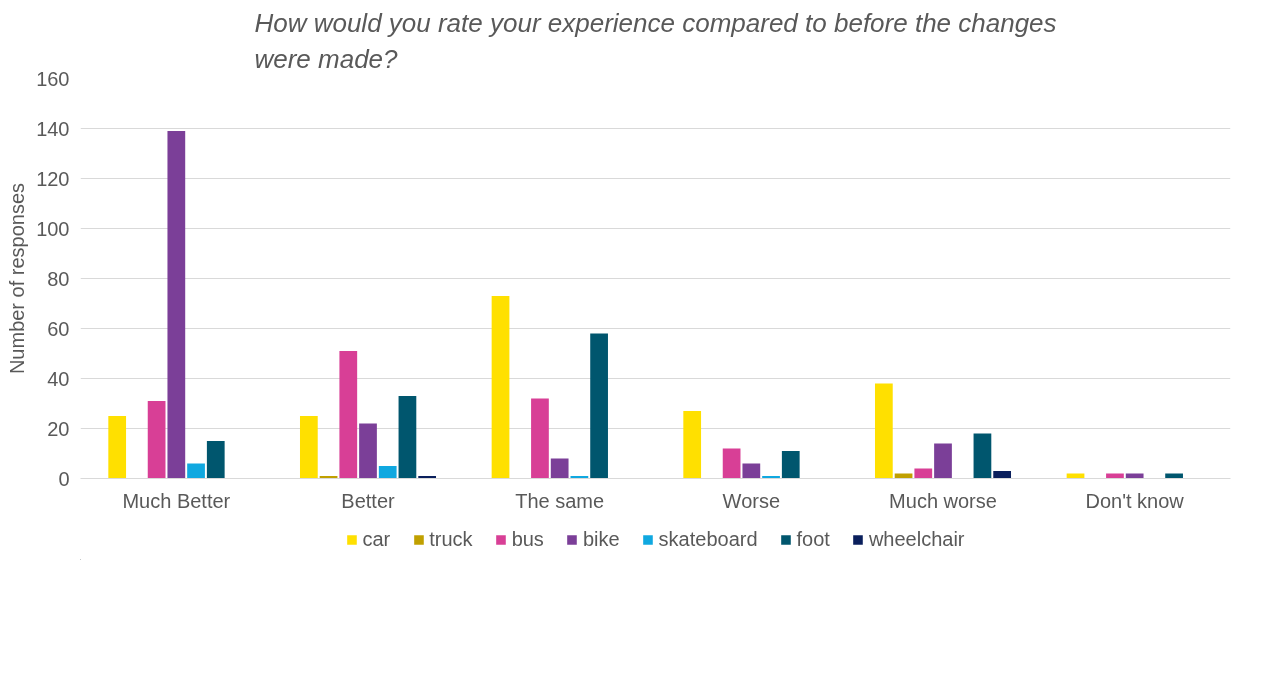  What do you see at coordinates (527, 539) in the screenshot?
I see `legend-label: bus` at bounding box center [527, 539].